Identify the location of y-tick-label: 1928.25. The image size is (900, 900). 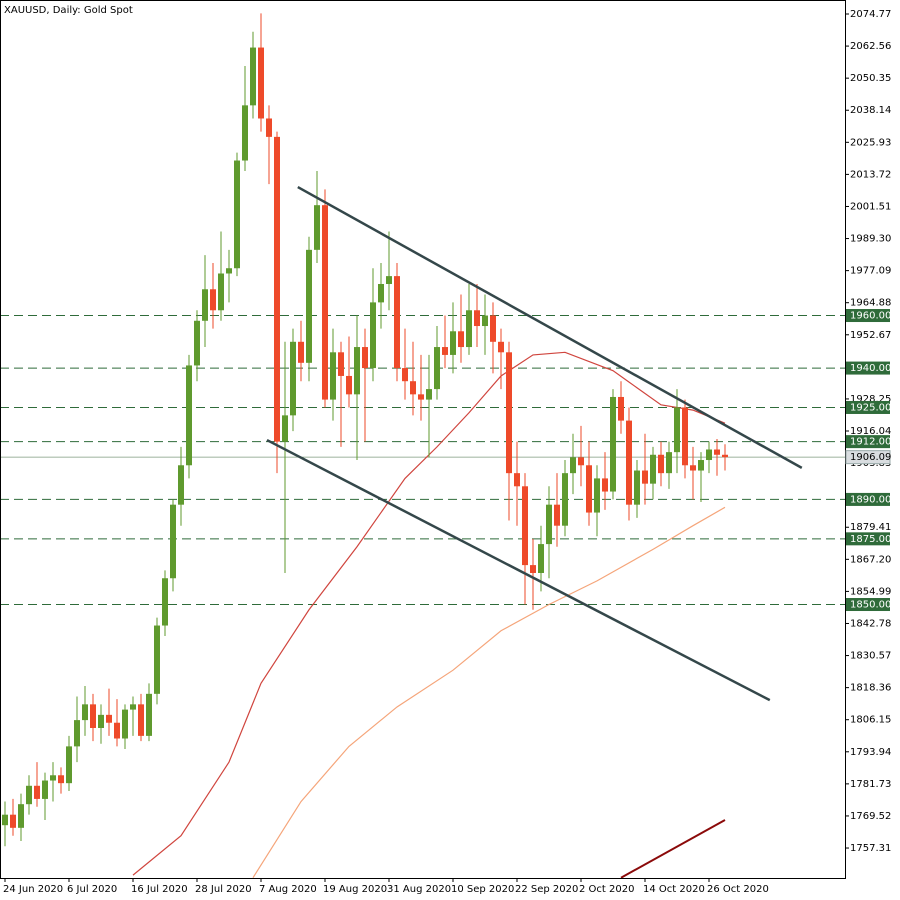
(870, 399).